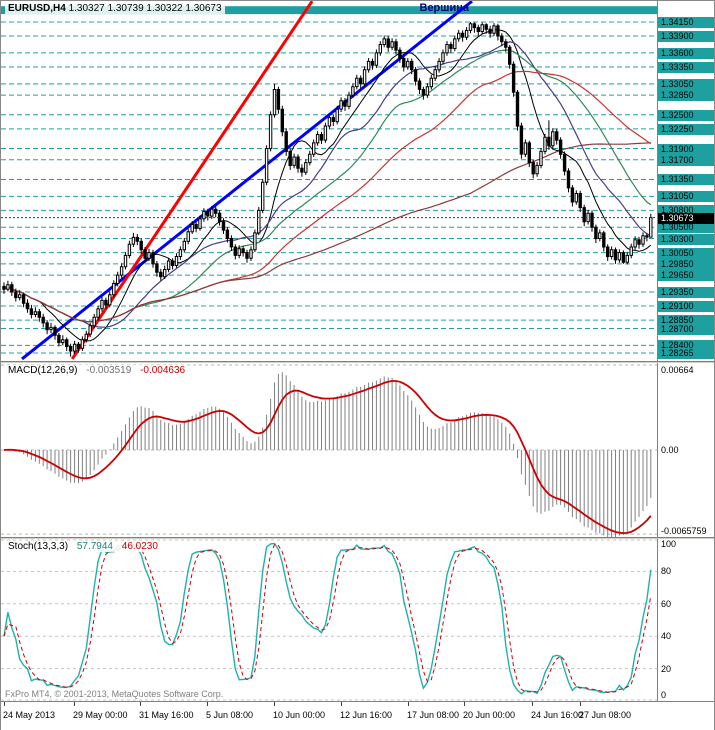  What do you see at coordinates (686, 95) in the screenshot?
I see `price-level-label: 1.32850` at bounding box center [686, 95].